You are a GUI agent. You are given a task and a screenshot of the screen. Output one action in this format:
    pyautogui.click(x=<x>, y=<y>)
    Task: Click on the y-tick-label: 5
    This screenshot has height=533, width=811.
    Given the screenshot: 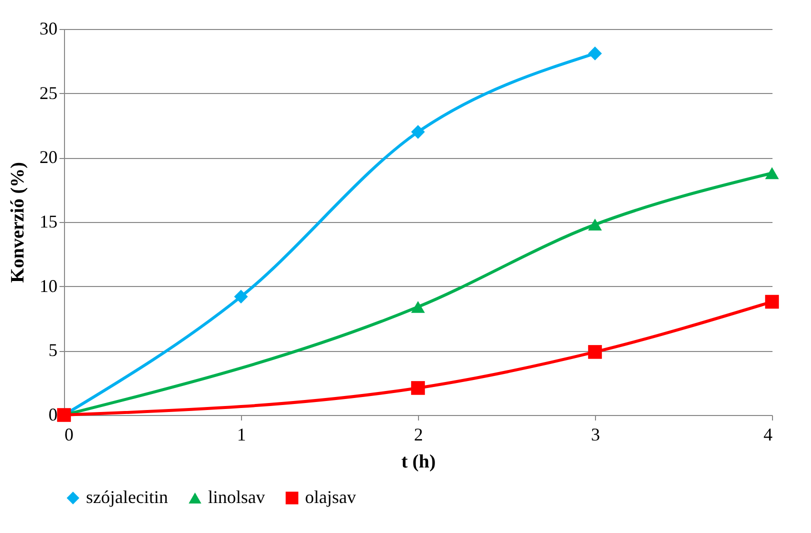 What is the action you would take?
    pyautogui.click(x=53, y=350)
    